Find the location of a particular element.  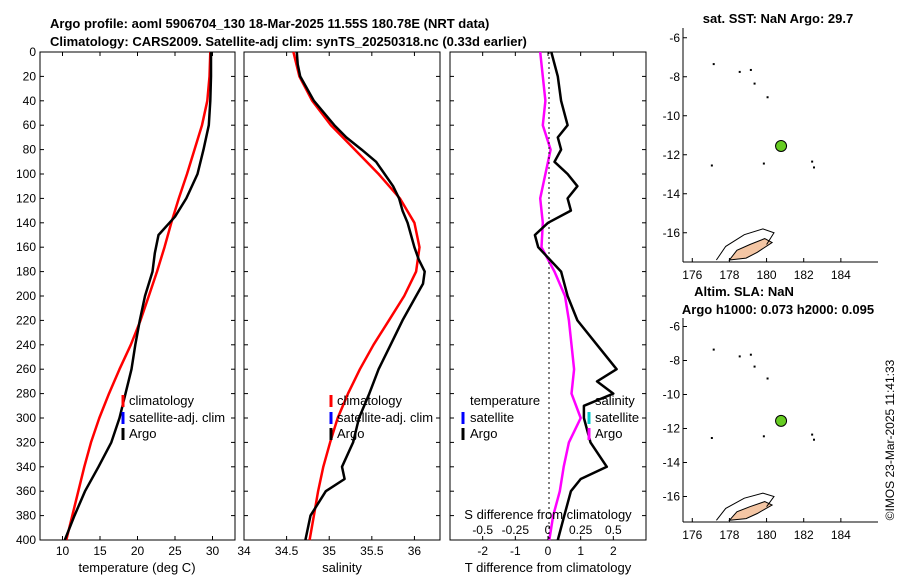

t-difference-xlabel: T difference from climatology is located at coordinates (548, 567).